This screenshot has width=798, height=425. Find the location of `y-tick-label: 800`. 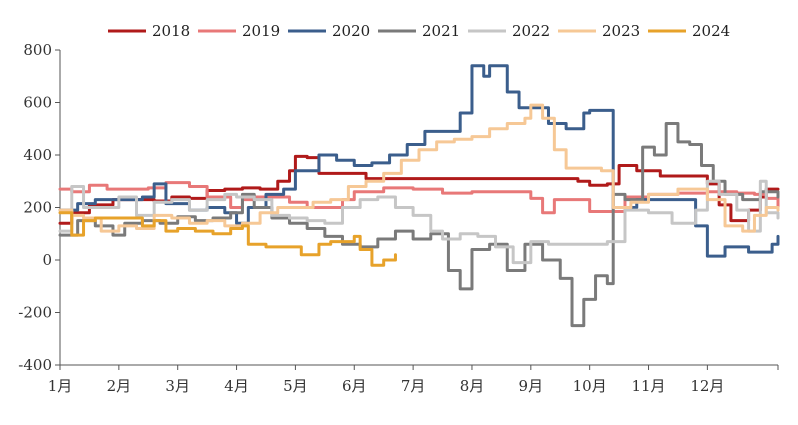

y-tick-label: 800 is located at coordinates (37, 50).